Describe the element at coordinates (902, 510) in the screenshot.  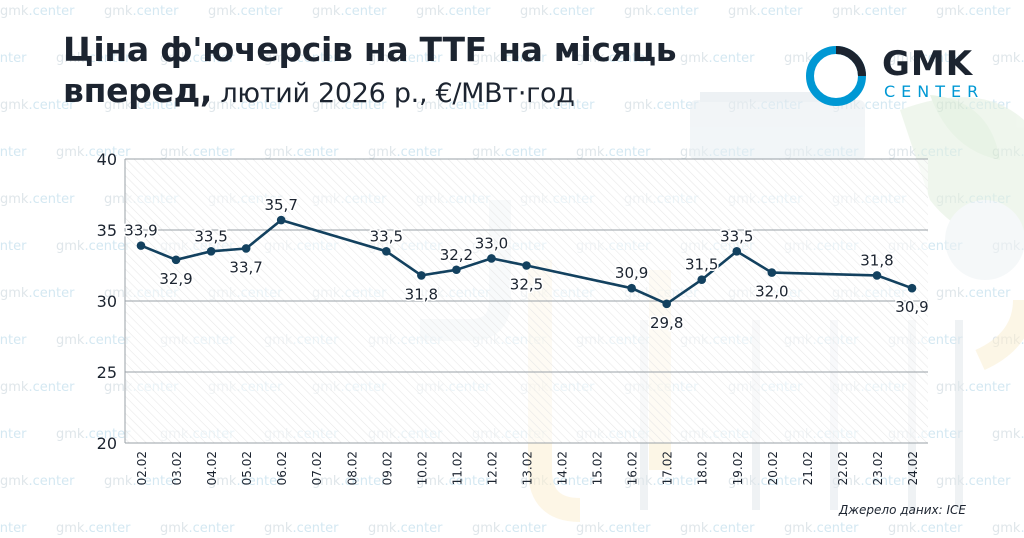
I see `data-source-note: Джерело даних: ICE` at that location.